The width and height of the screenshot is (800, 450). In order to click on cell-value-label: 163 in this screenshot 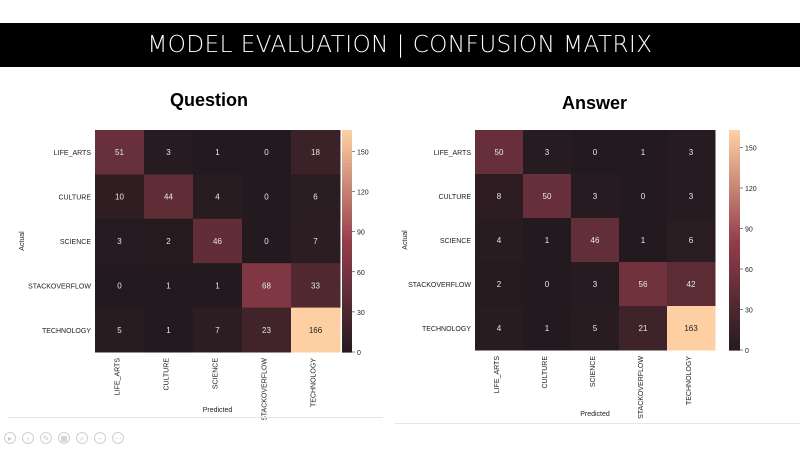, I will do `click(691, 328)`.